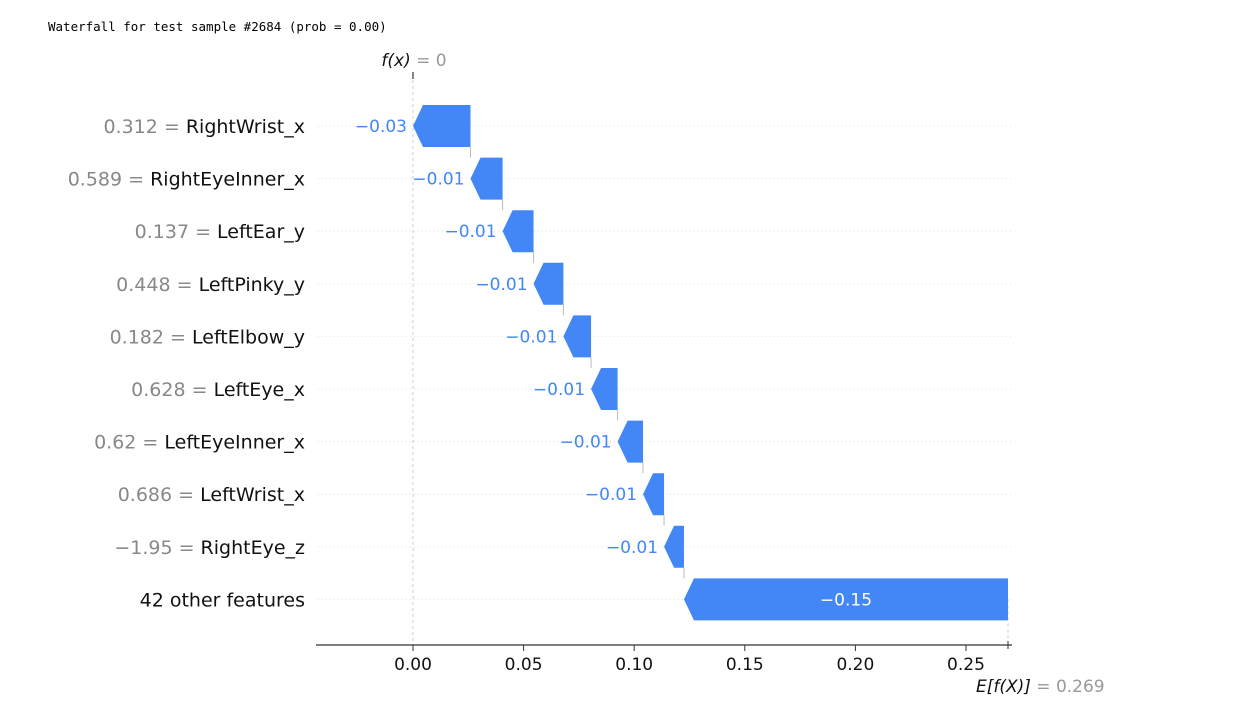 Image resolution: width=1259 pixels, height=716 pixels. I want to click on feature-label: 0.137 = LeftEar_y, so click(220, 232).